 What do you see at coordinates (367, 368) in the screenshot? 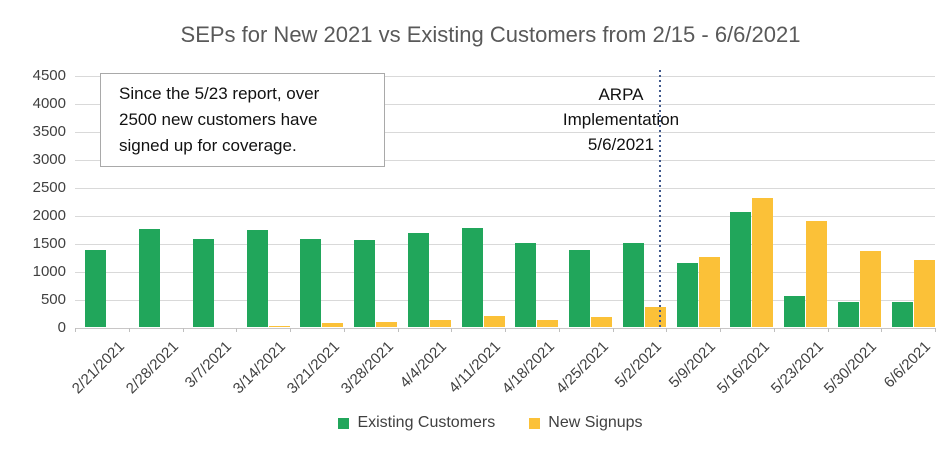
I see `x-axis-label: 3/28/2021` at bounding box center [367, 368].